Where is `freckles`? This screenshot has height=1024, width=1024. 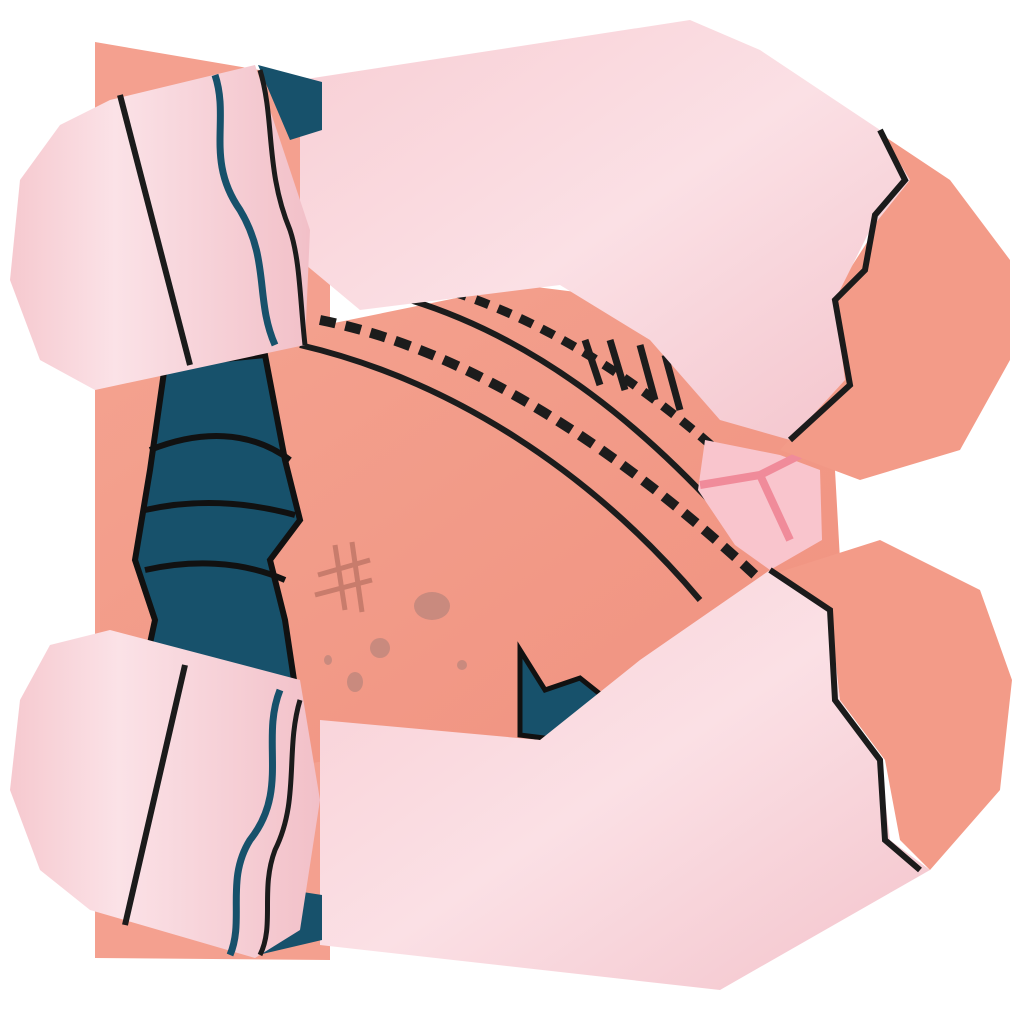
freckles is located at coordinates (395, 642).